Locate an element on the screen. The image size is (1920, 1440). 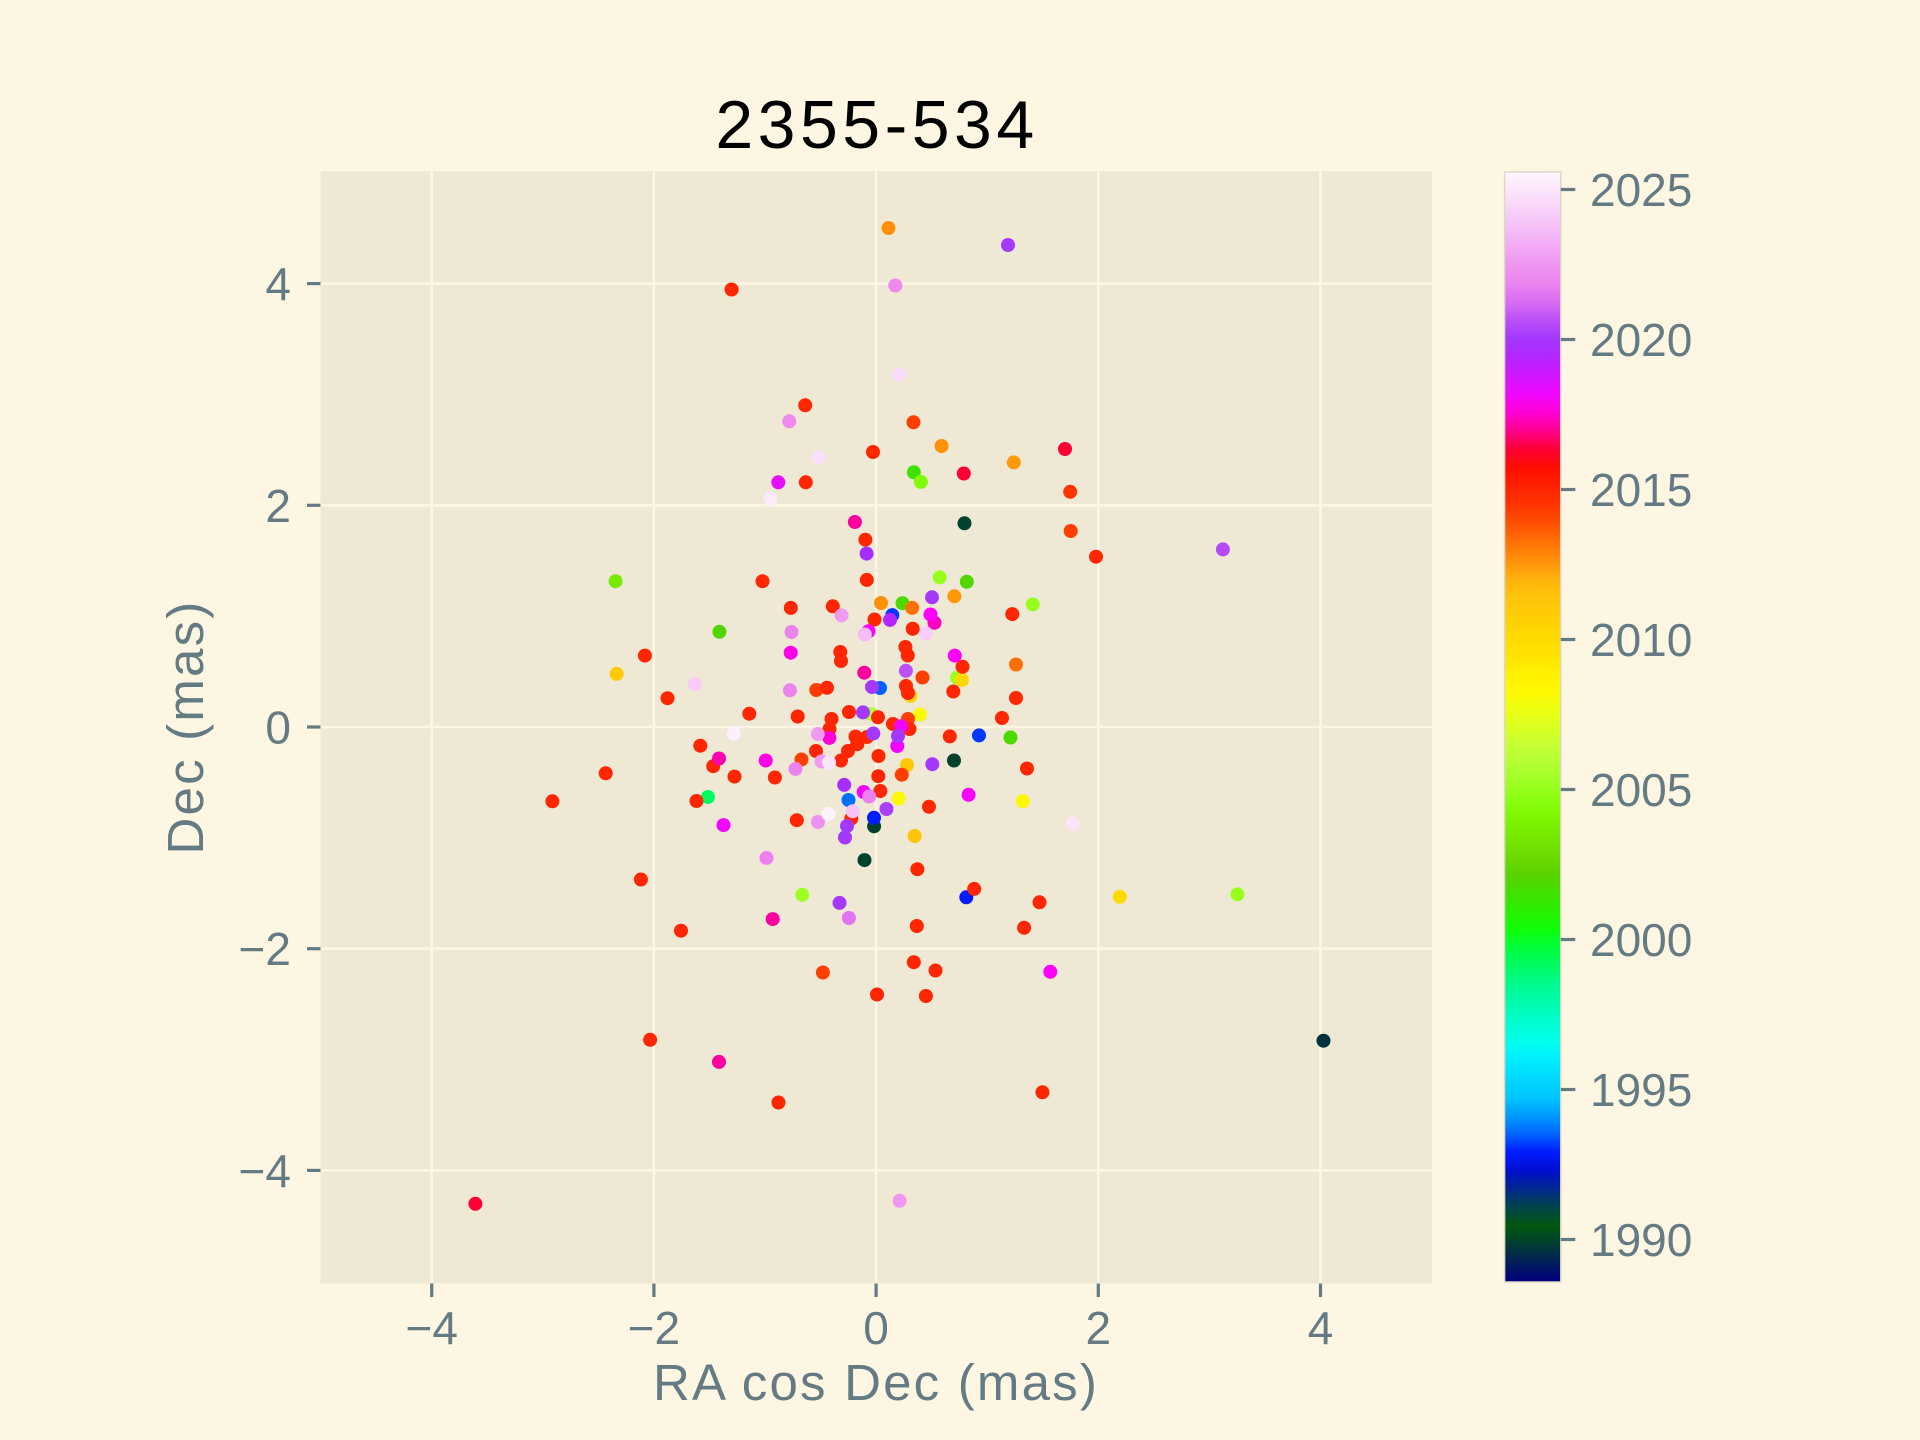
svg-text: 2005 is located at coordinates (1641, 790).